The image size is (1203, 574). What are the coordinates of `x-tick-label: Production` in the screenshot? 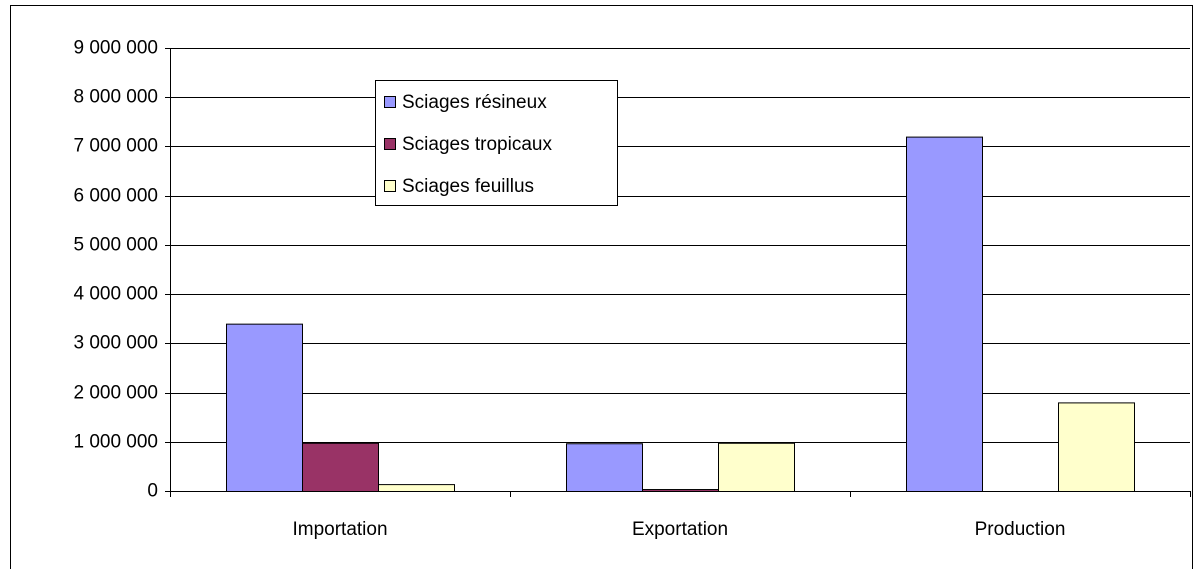 It's located at (1020, 529).